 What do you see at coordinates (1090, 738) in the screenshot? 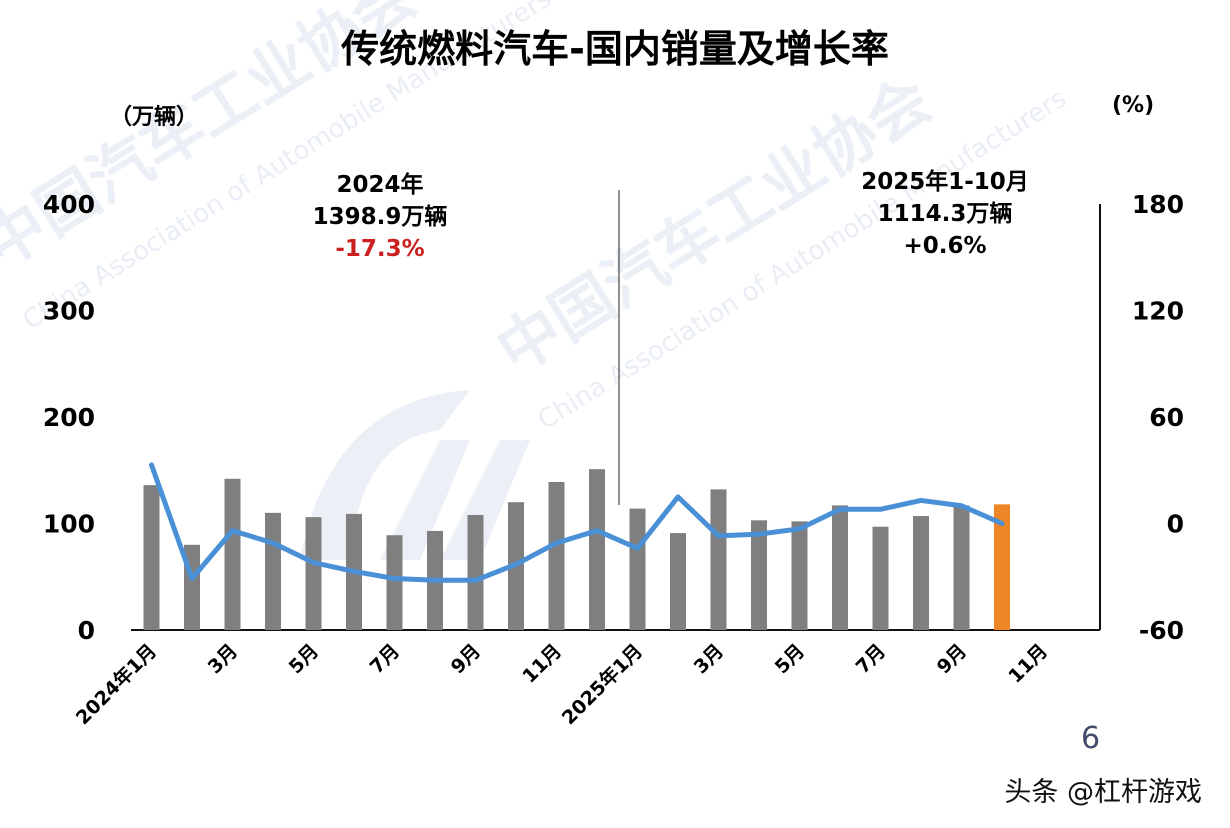
I see `page-number: 6` at bounding box center [1090, 738].